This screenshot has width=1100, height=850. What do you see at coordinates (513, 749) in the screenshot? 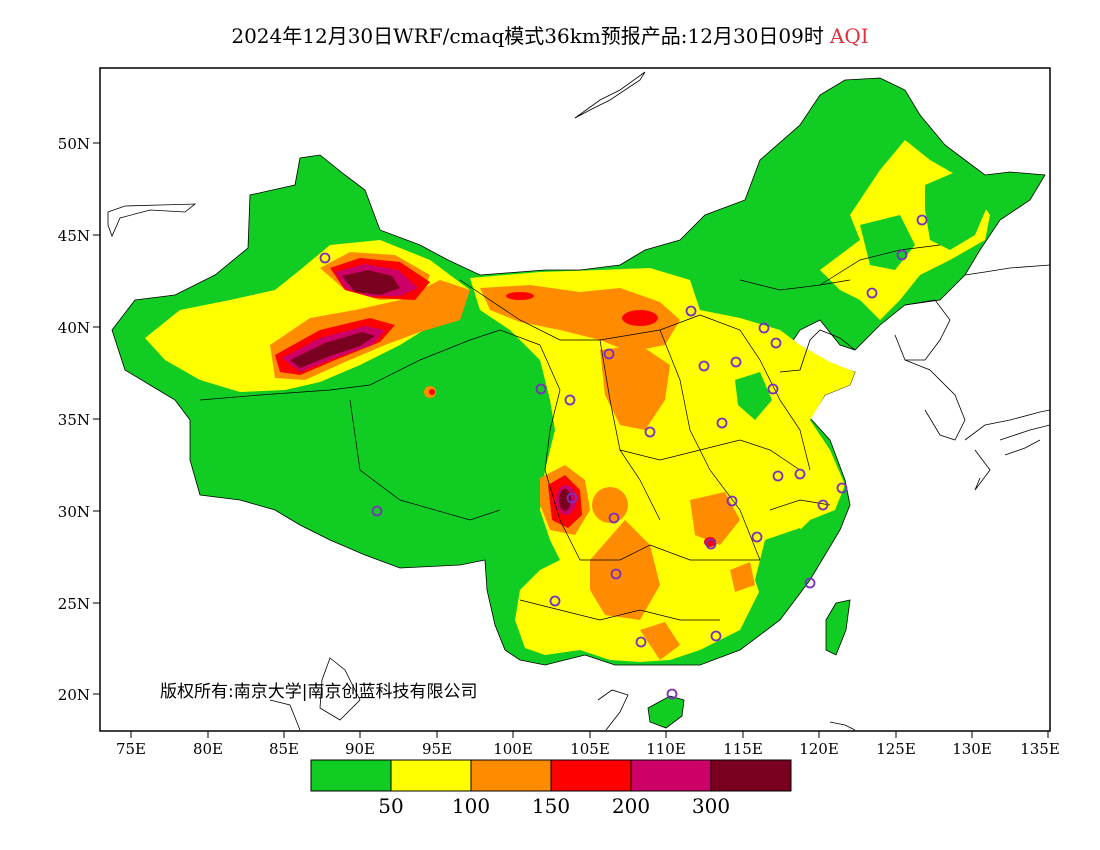
I see `lon-label: 100E` at bounding box center [513, 749].